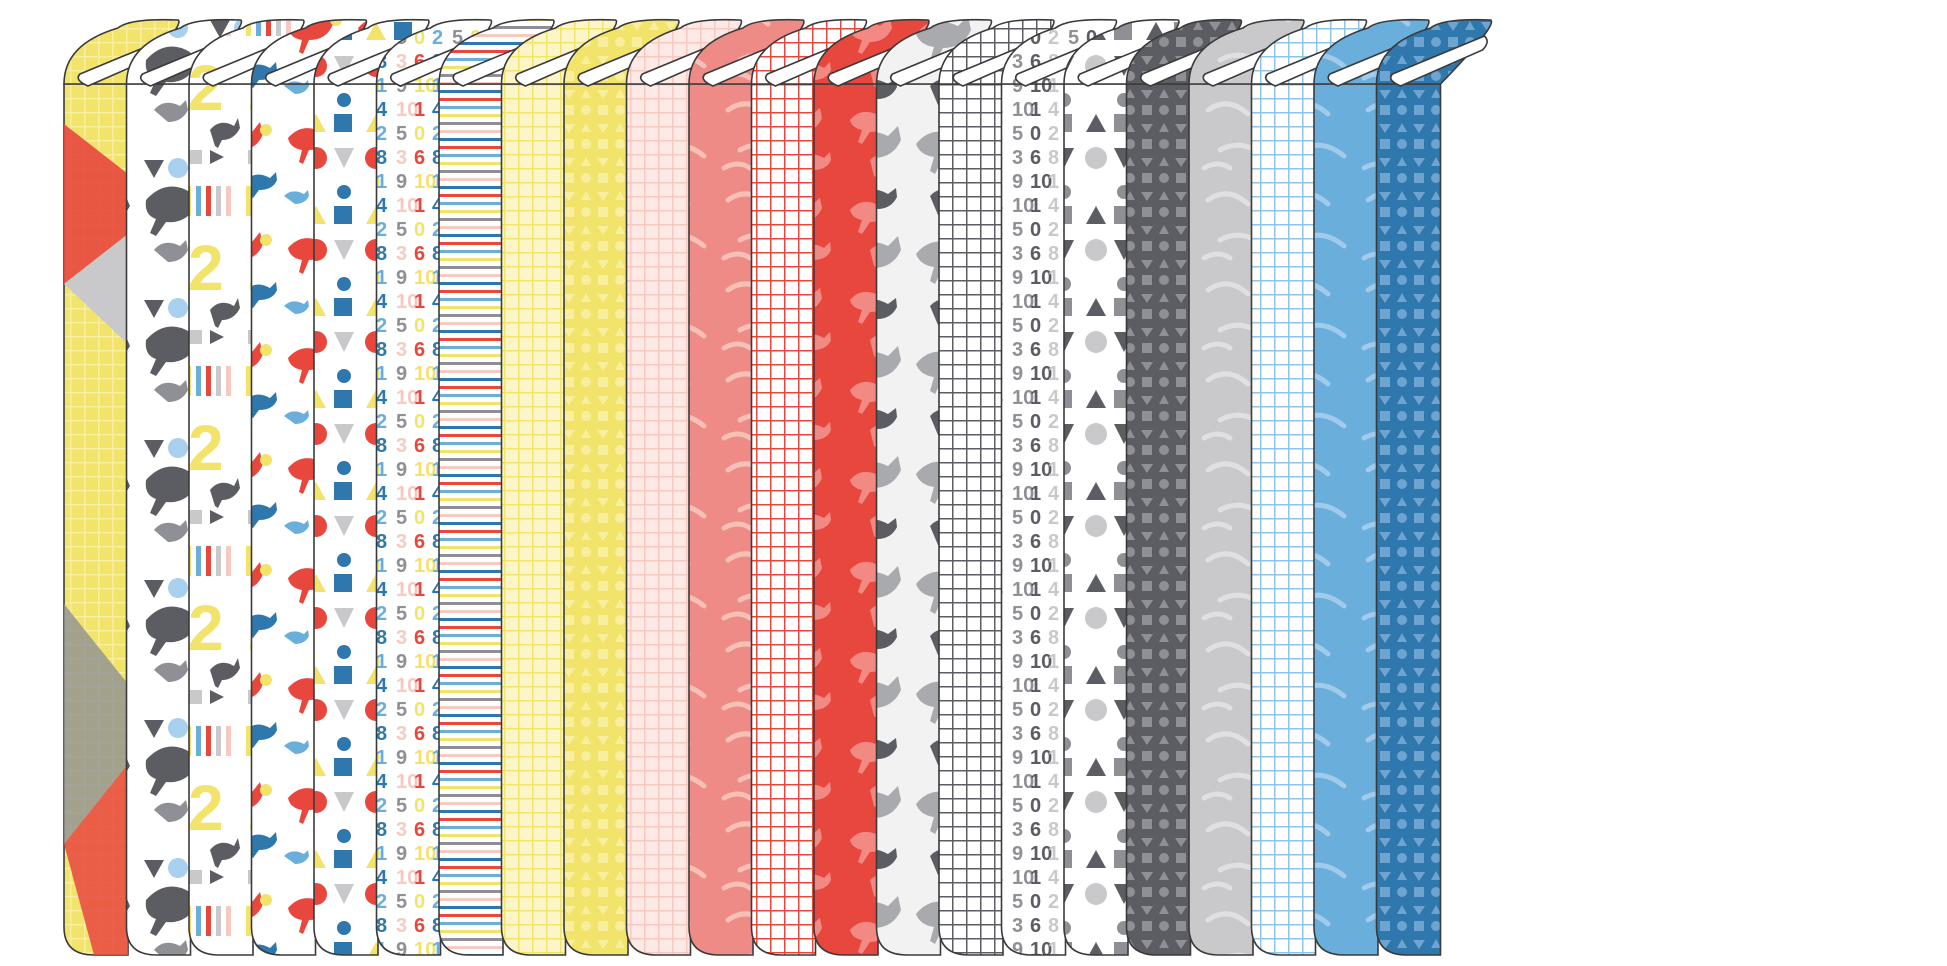  Describe the element at coordinates (96, 859) in the screenshot. I see `patch-red-lower` at that location.